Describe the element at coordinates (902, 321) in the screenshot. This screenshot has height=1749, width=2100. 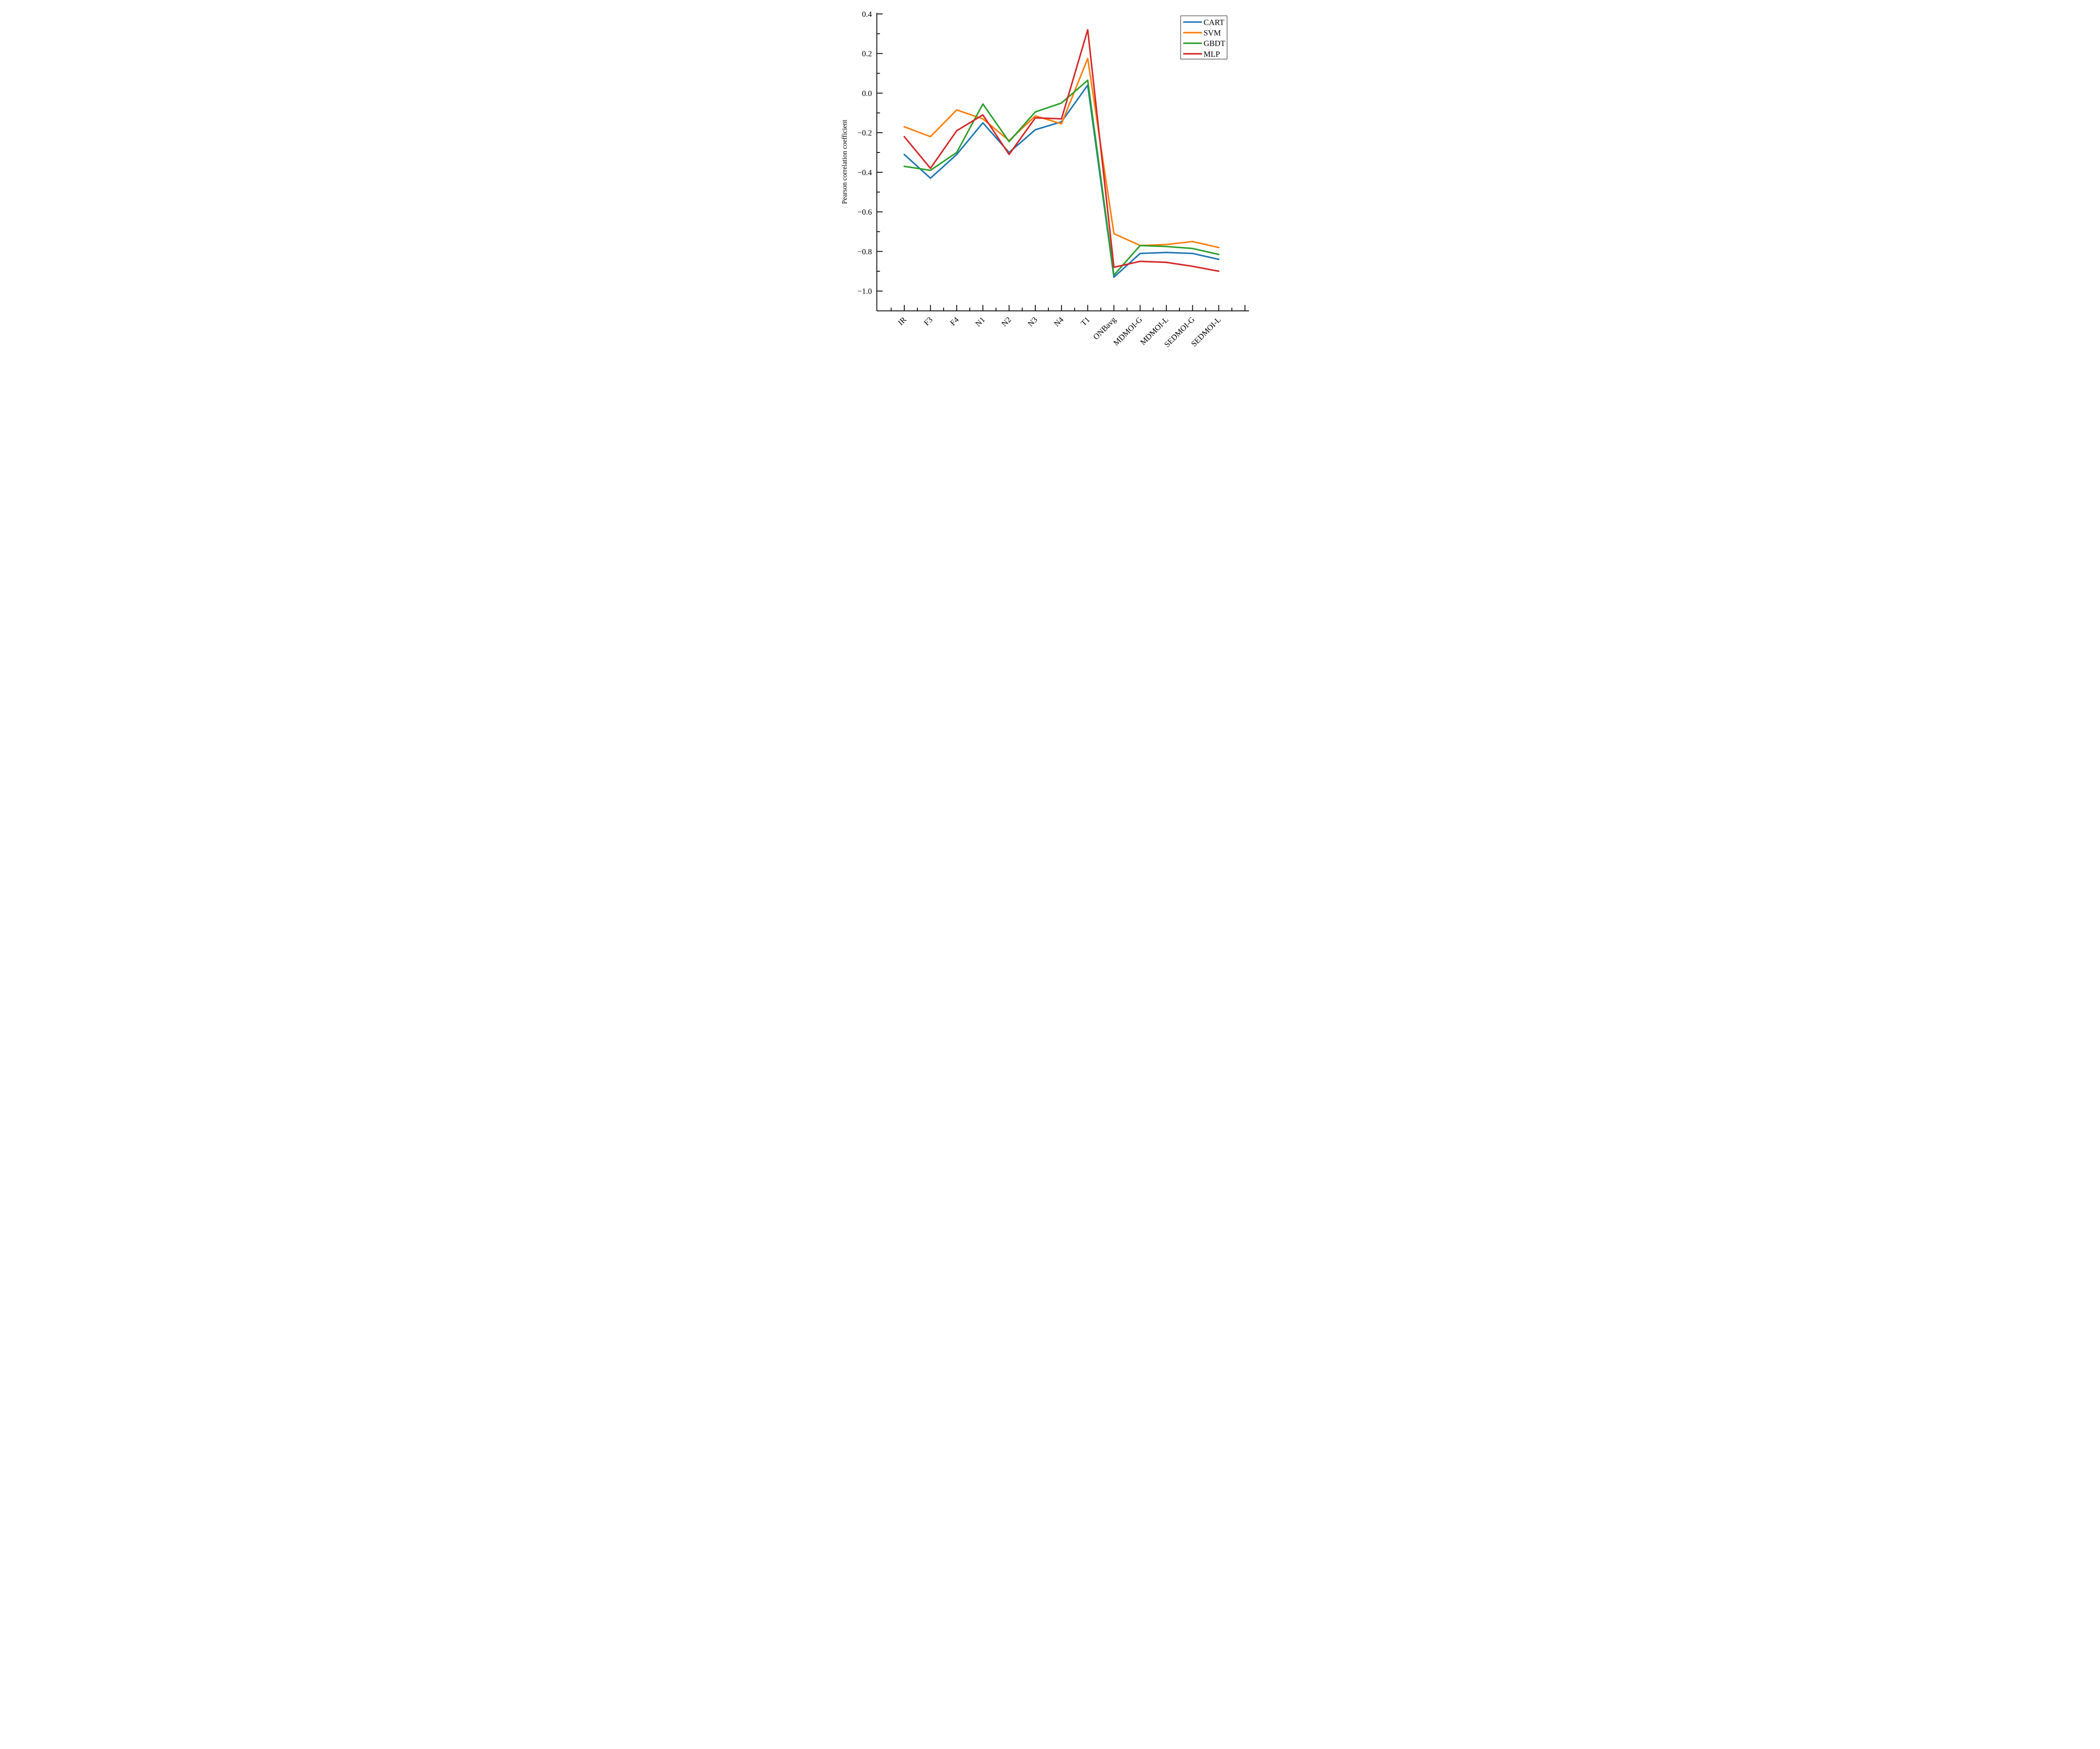
I see `x-tick-label: IR` at that location.